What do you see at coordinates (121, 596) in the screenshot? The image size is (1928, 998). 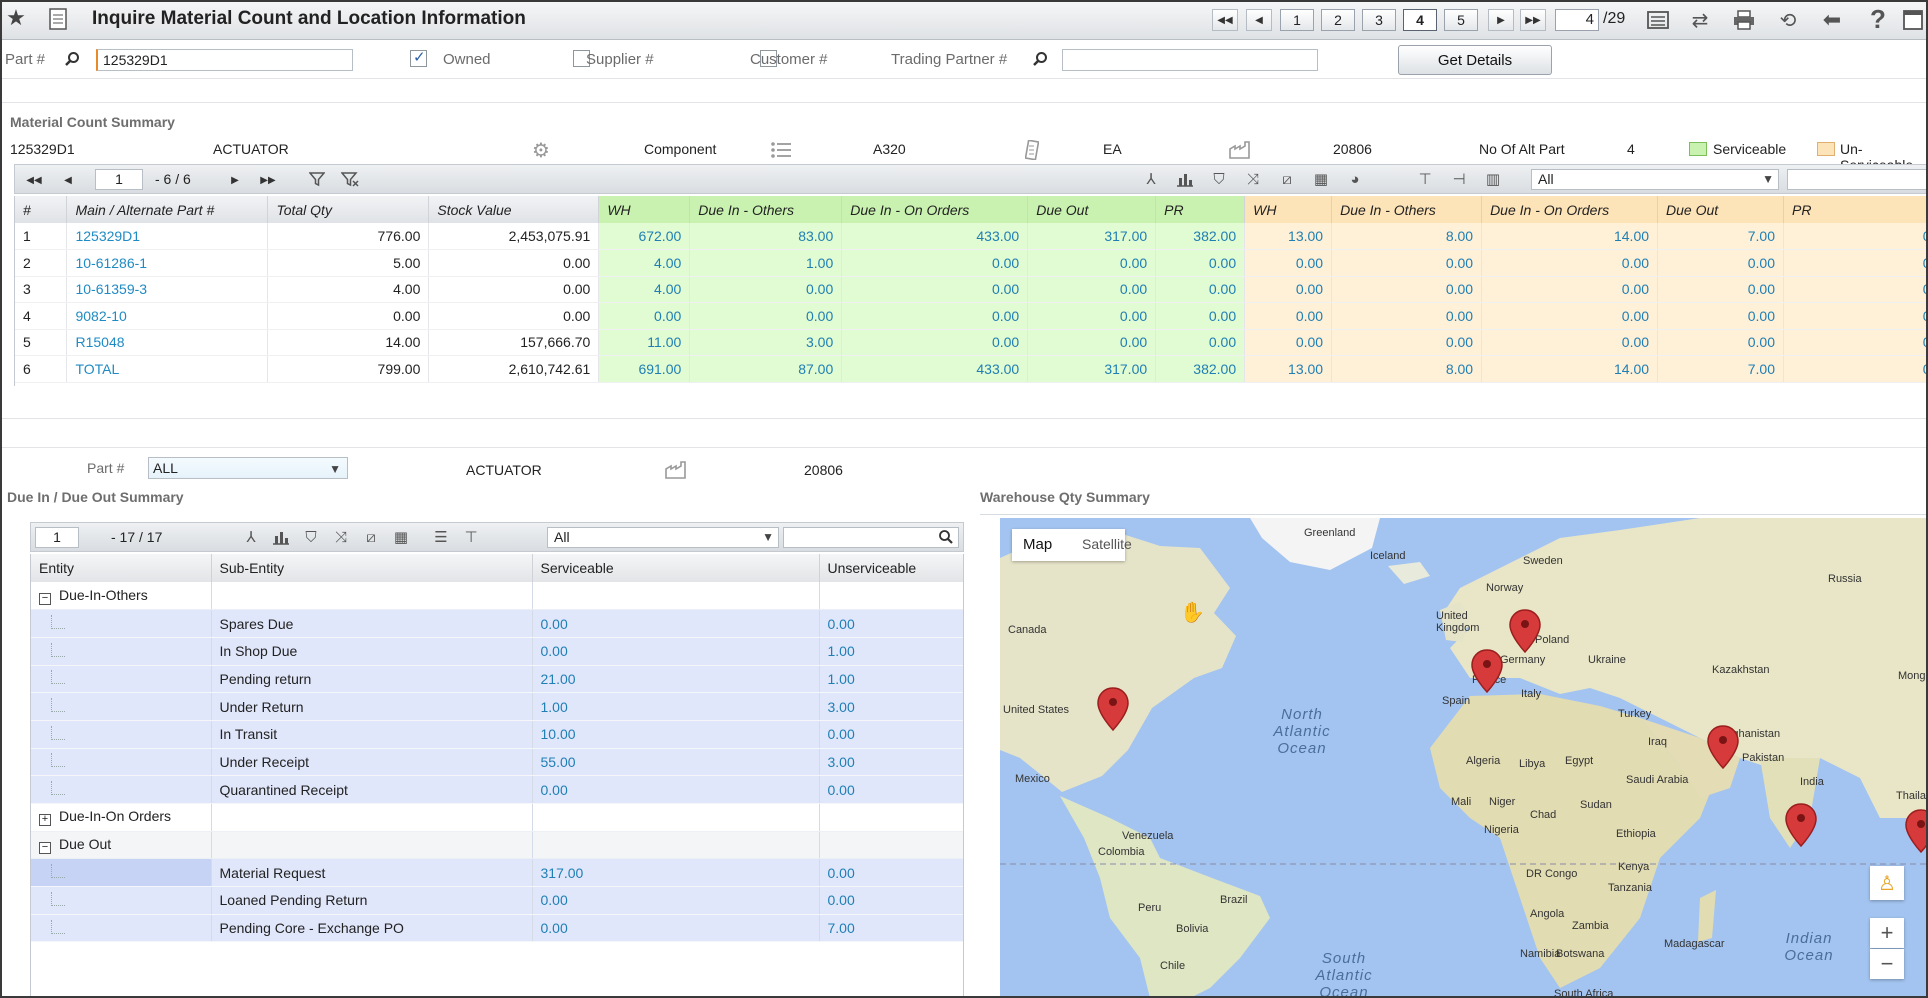 I see `tree-group-cell: − Due-In-Others` at bounding box center [121, 596].